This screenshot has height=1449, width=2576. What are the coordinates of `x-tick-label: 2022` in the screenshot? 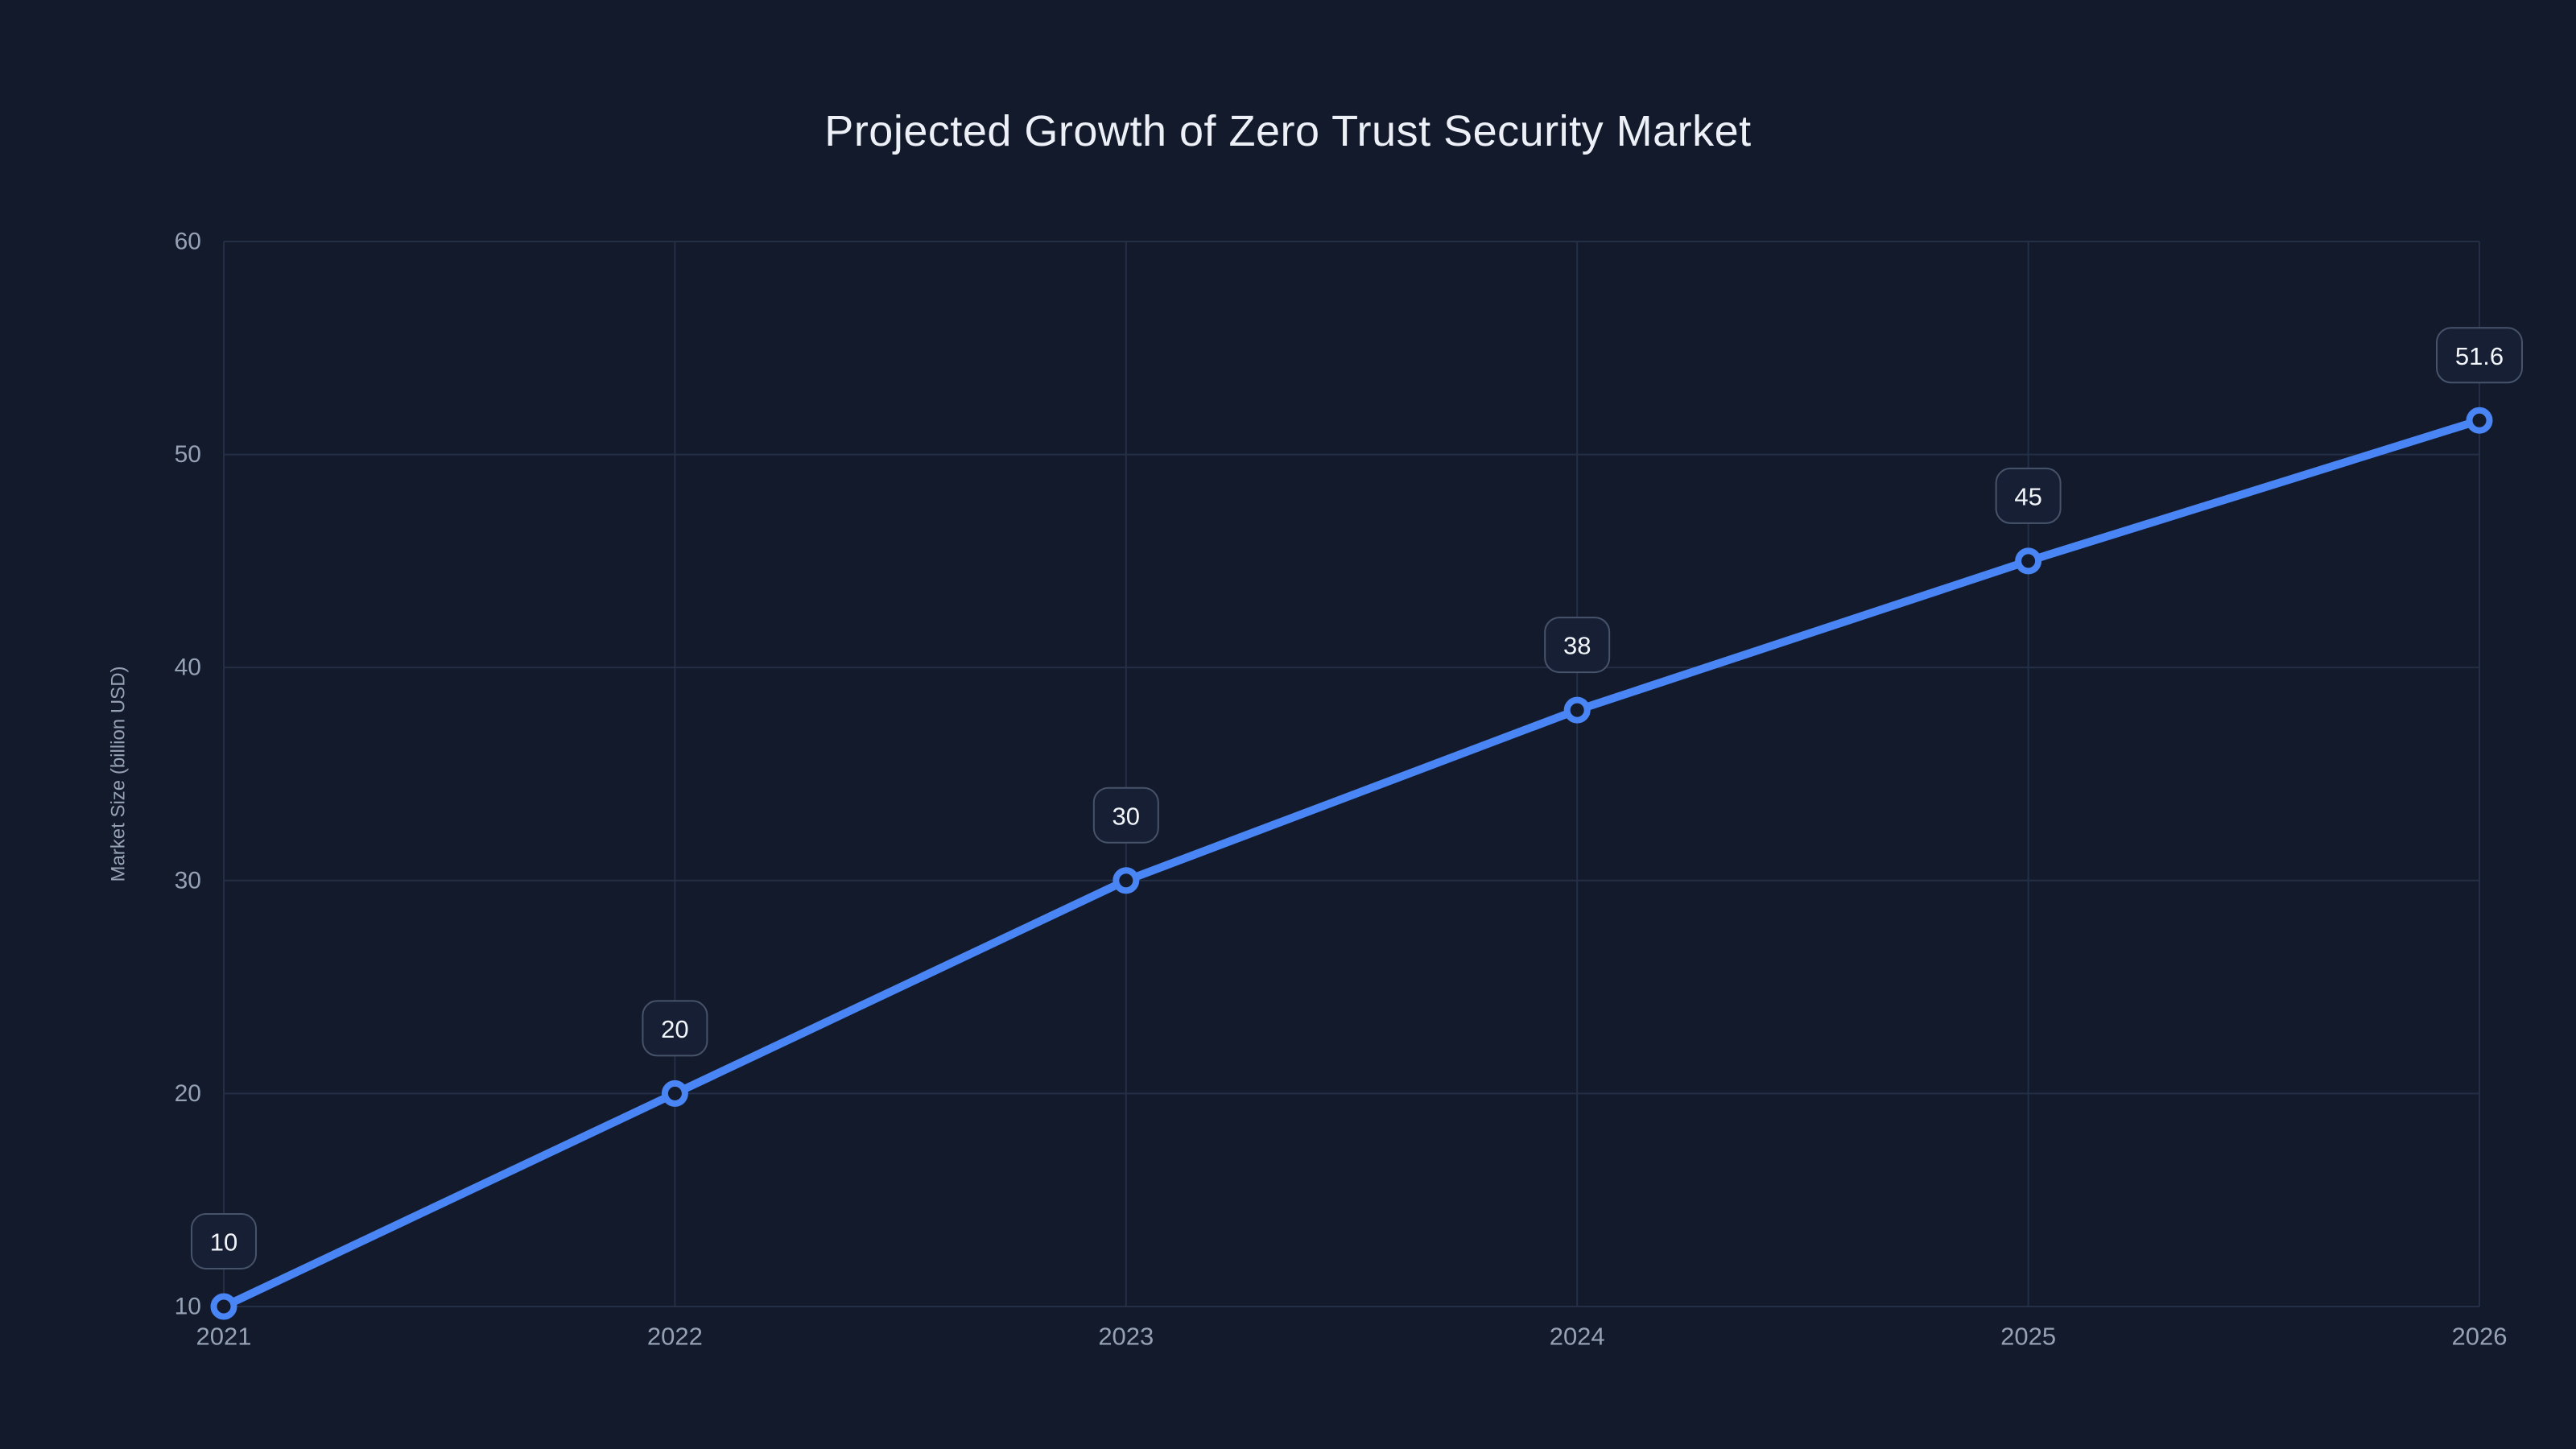 It's located at (675, 1337).